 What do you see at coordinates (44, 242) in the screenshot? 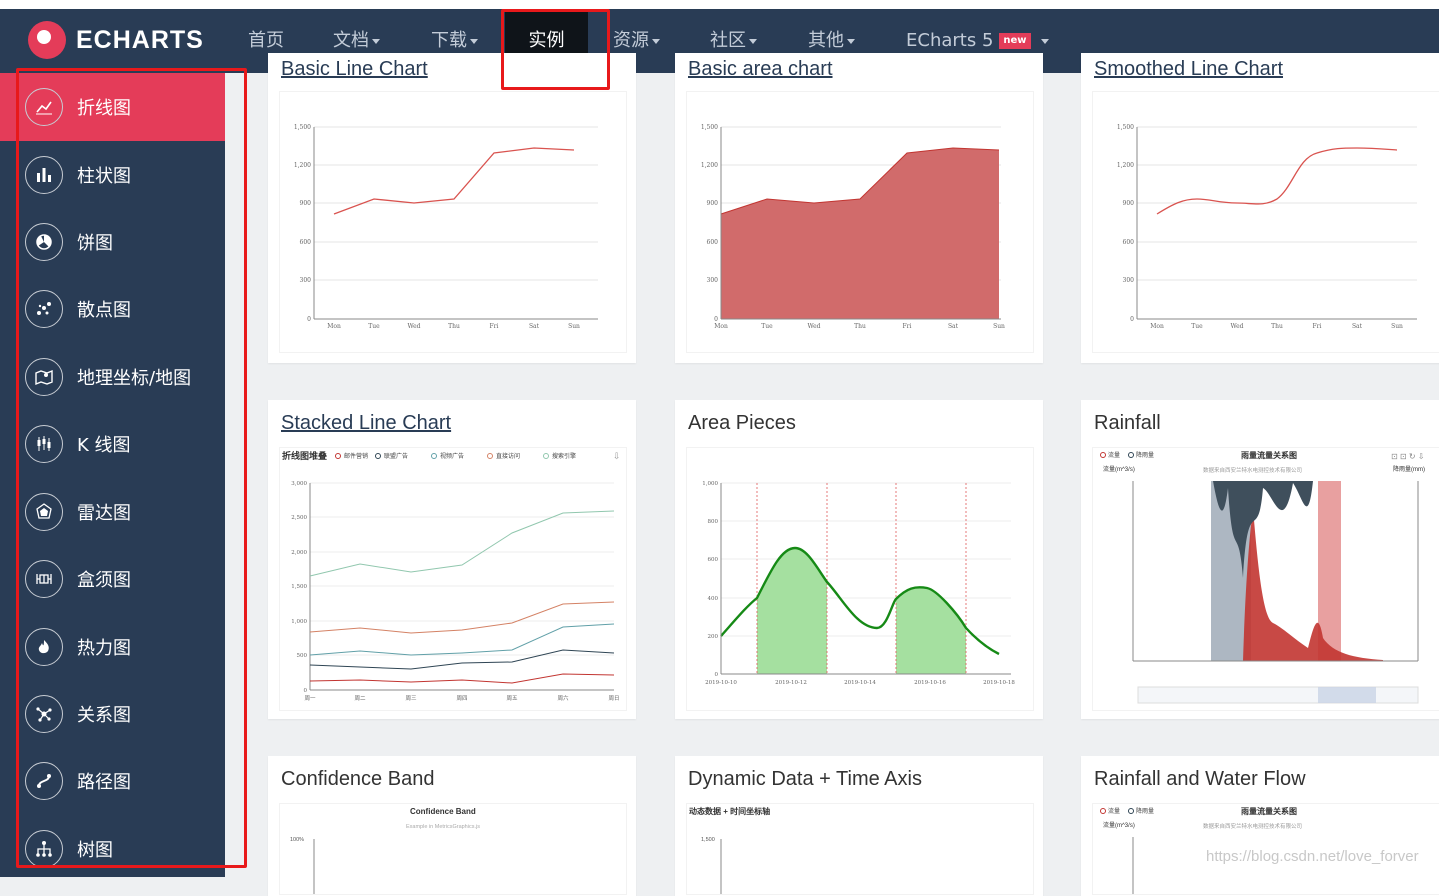
I see `pie-chart-icon` at bounding box center [44, 242].